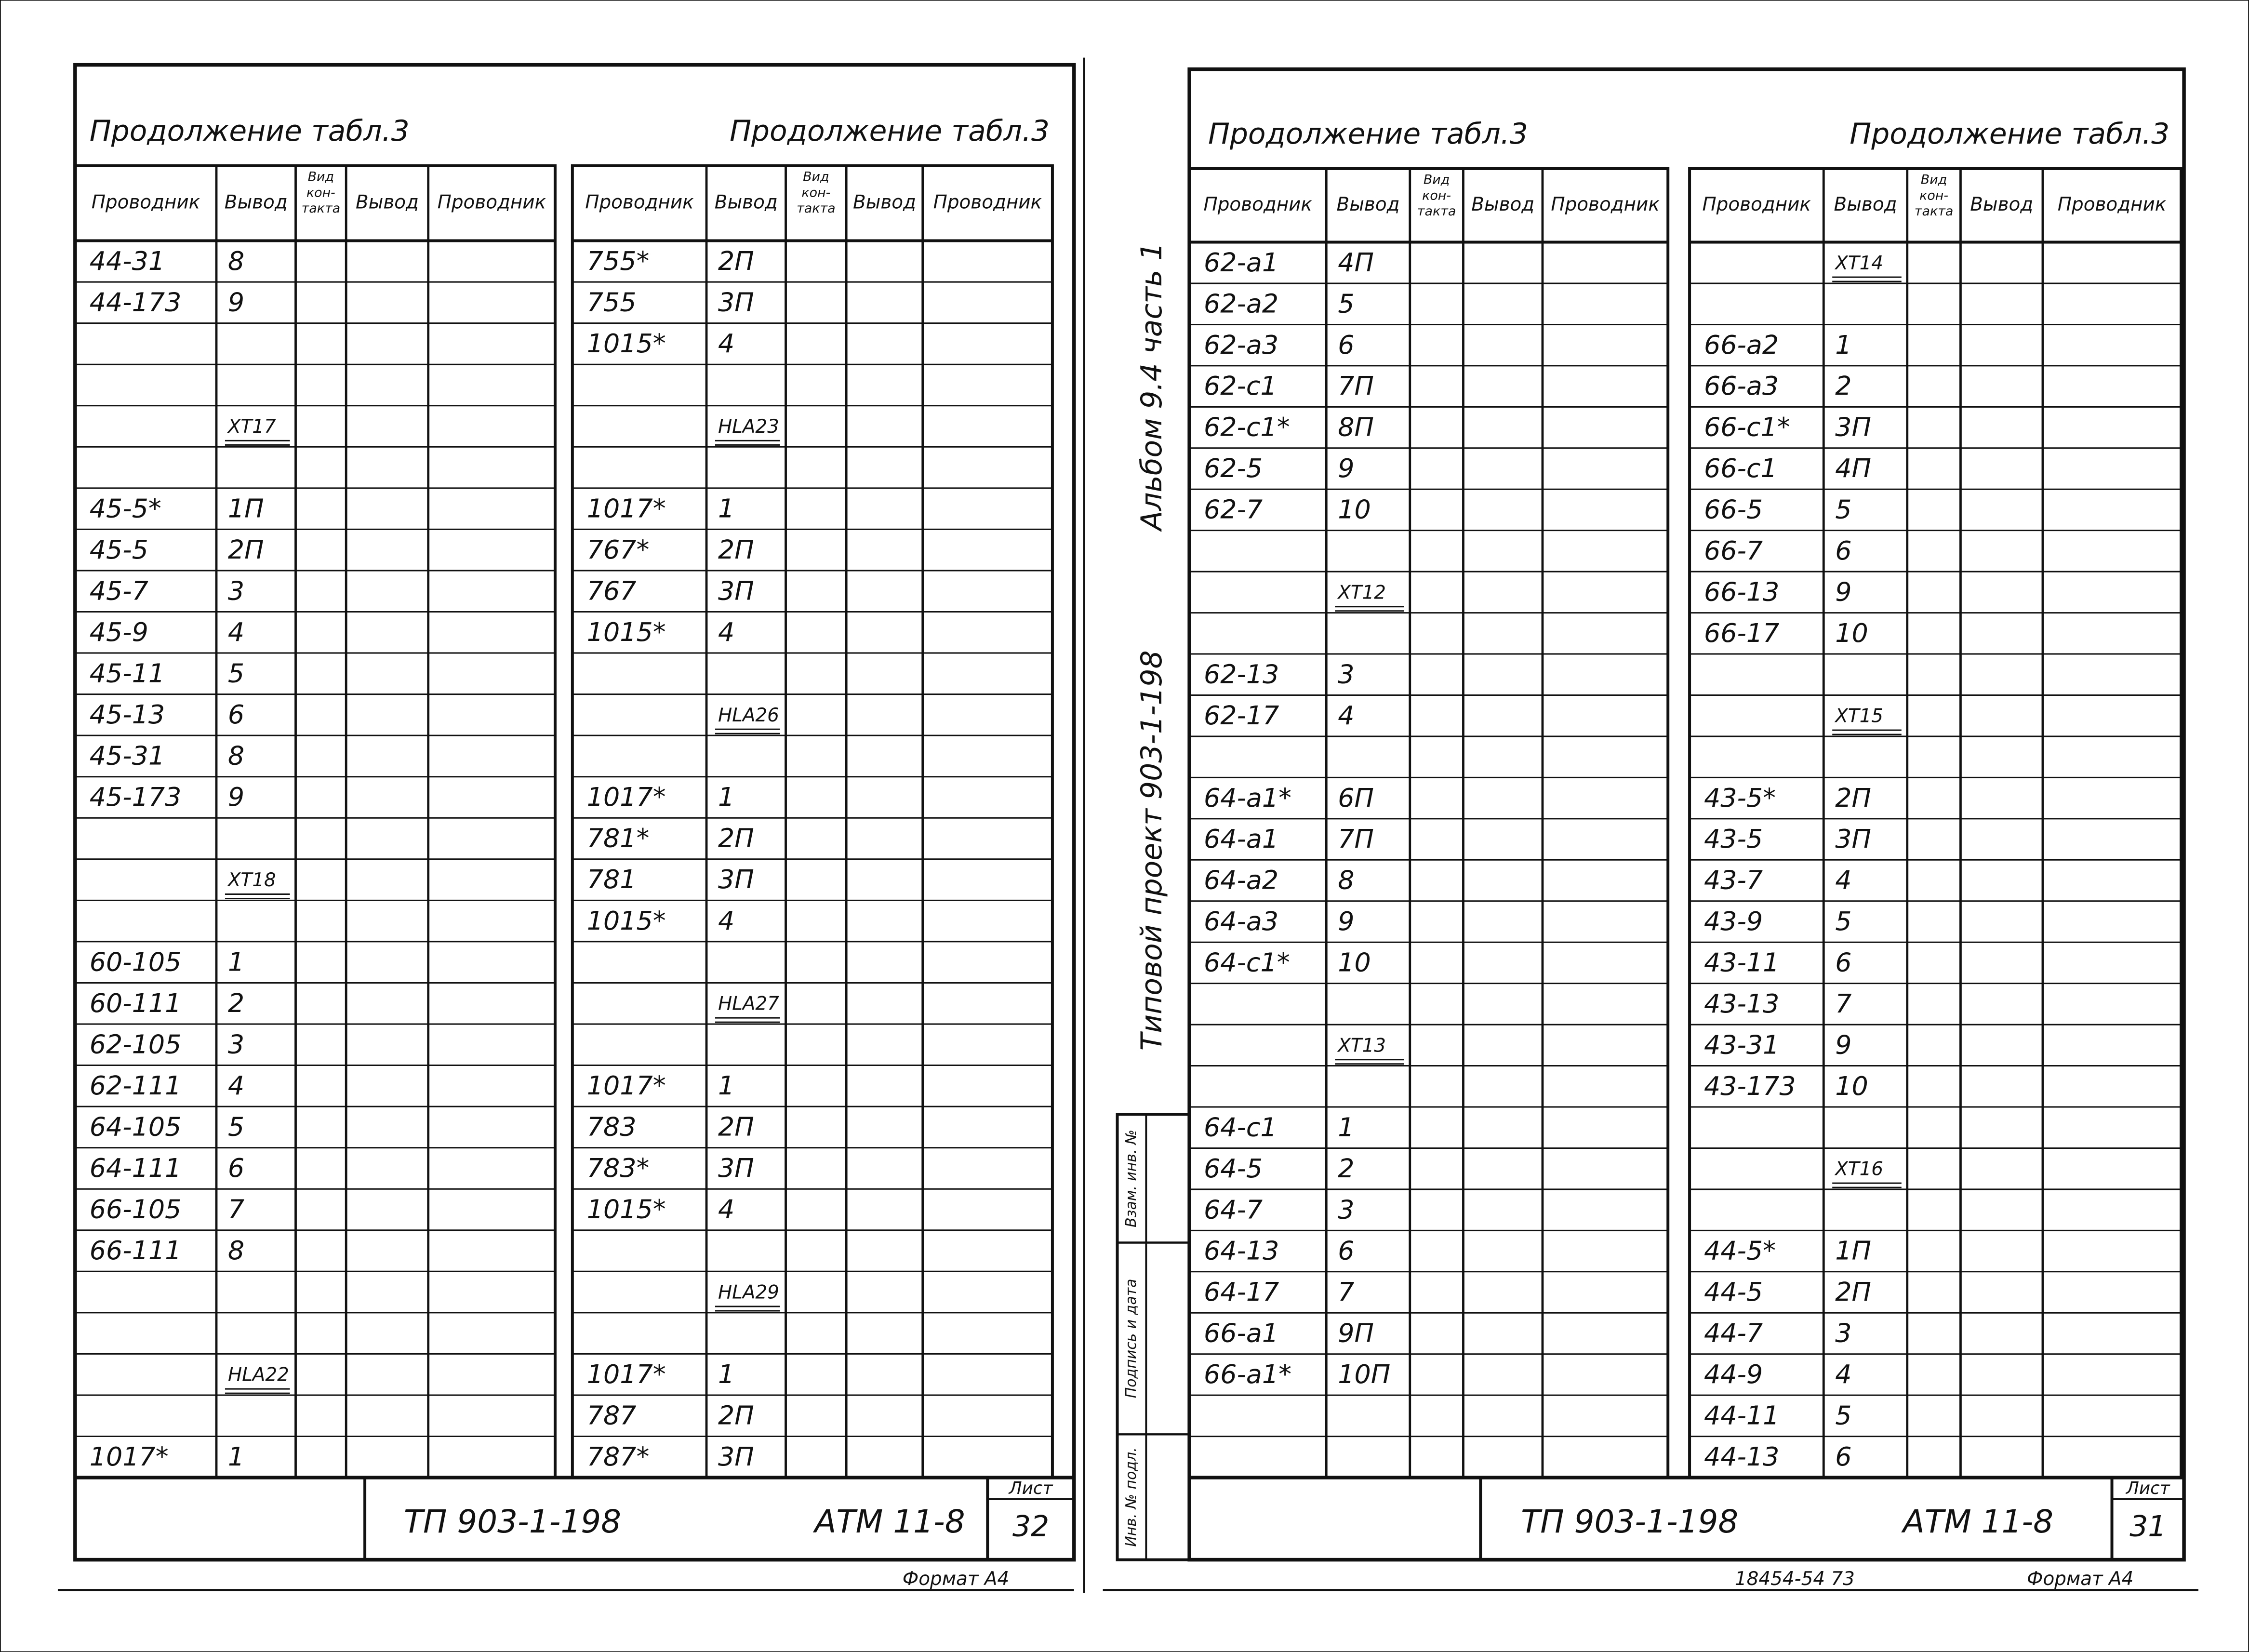 This screenshot has width=2249, height=1652. I want to click on conductor: 767, so click(612, 591).